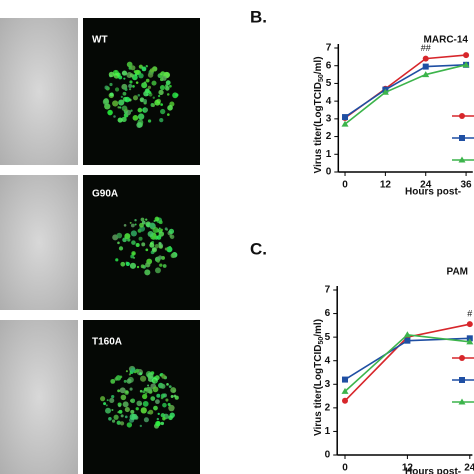 This screenshot has width=474, height=474. I want to click on y-axis-label-part: Virus titer(LogTCID, so click(318, 390).